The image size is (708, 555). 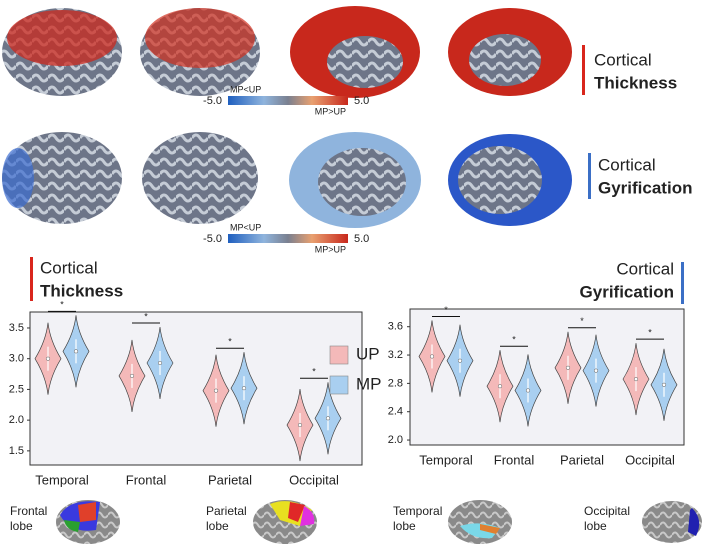 I want to click on y-tick-label: 3.6, so click(x=395, y=327).